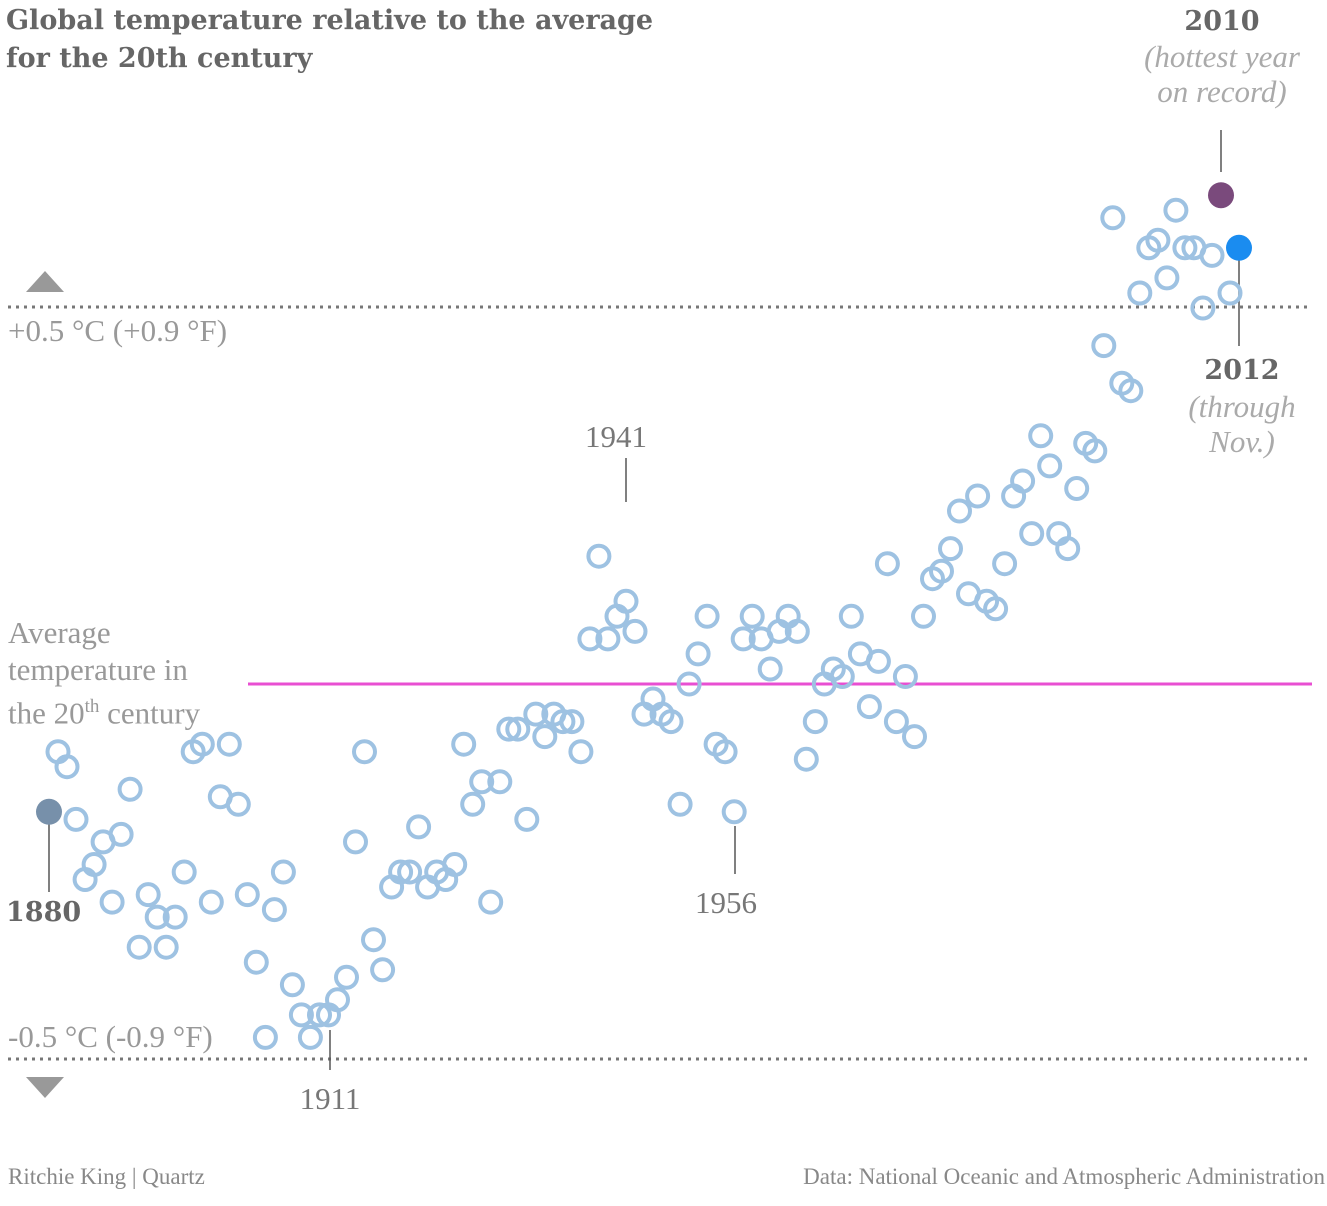 This screenshot has height=1206, width=1327. Describe the element at coordinates (500, 782) in the screenshot. I see `data-point-1930` at that location.